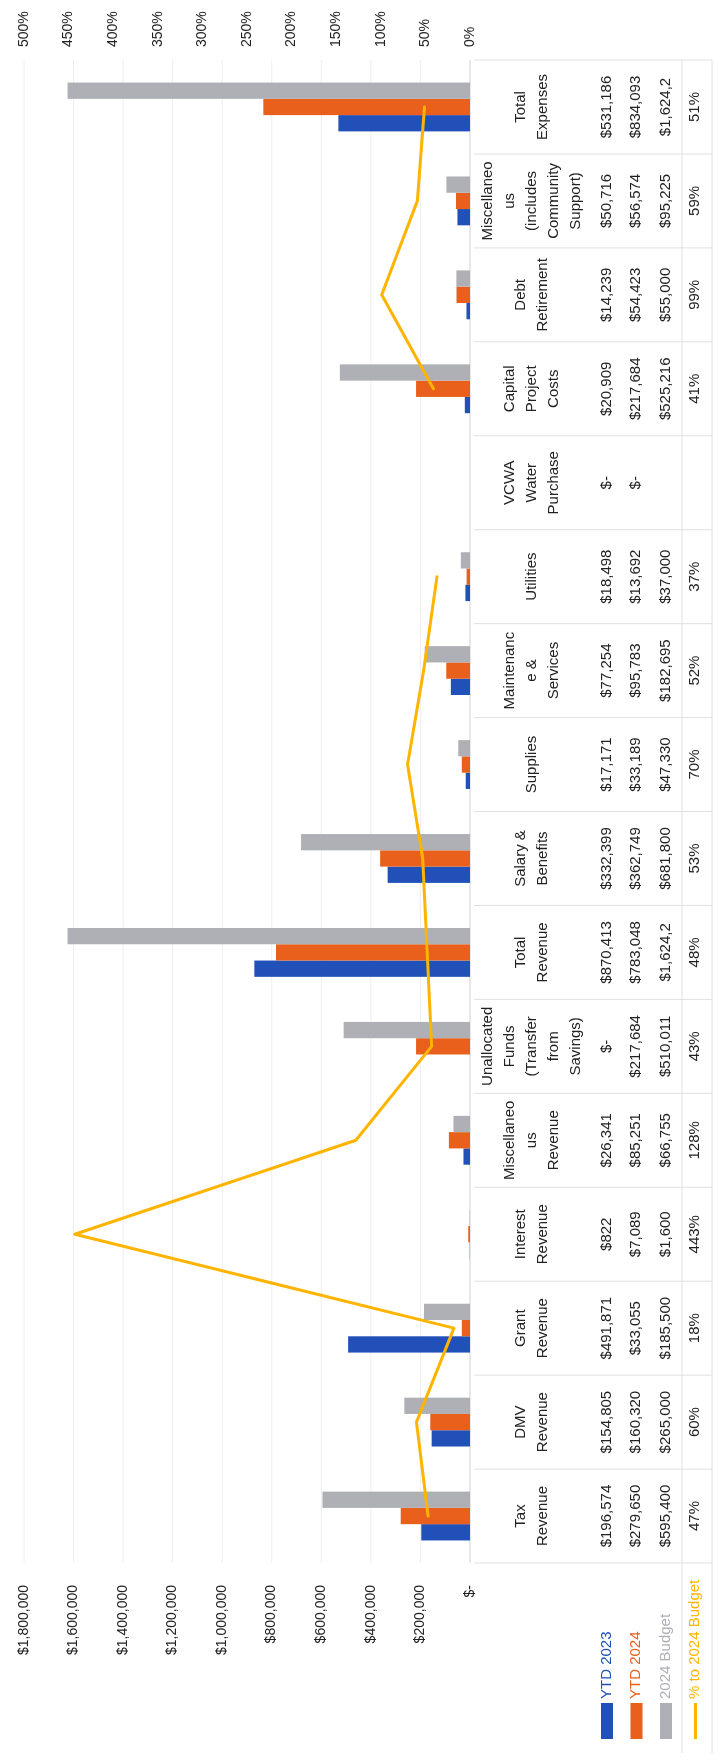 The image size is (723, 1763). I want to click on y-tick-label: DMV Revenue, so click(530, 1422).